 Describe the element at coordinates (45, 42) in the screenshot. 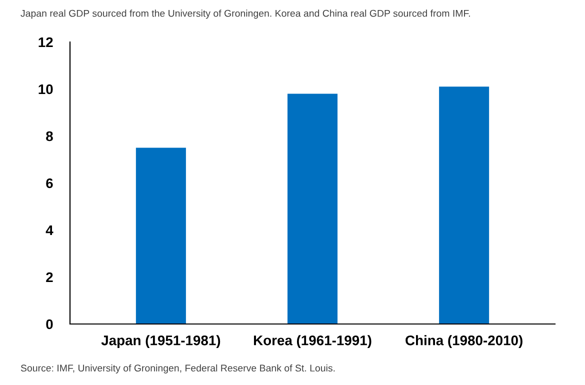

I see `y-tick-label: 12` at that location.